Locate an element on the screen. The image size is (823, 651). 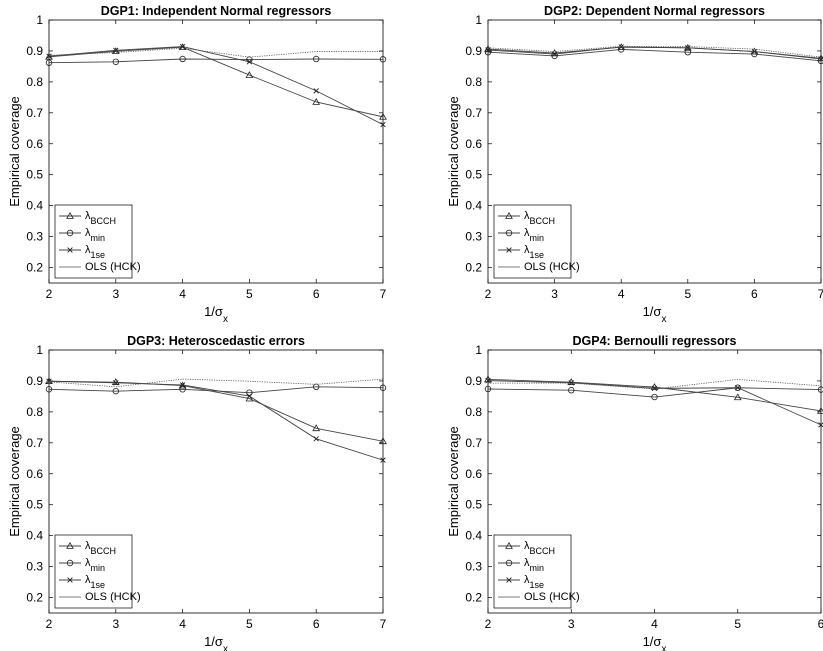
y-tick-label: 0.4 is located at coordinates (473, 536).